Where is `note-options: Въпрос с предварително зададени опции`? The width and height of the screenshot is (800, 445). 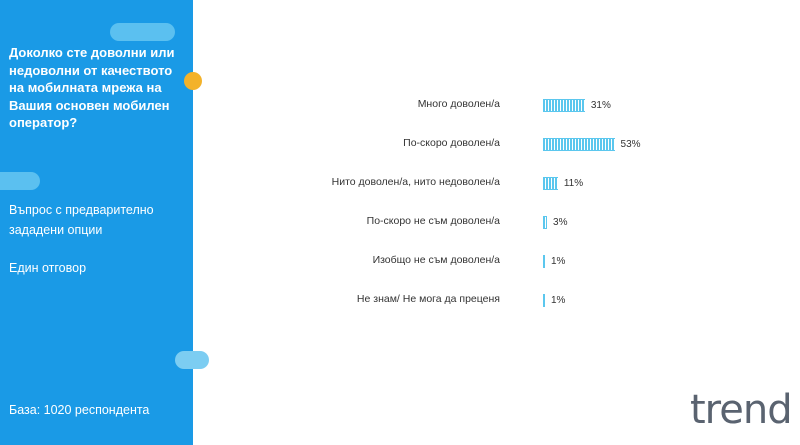 note-options: Въпрос с предварително зададени опции is located at coordinates (81, 220).